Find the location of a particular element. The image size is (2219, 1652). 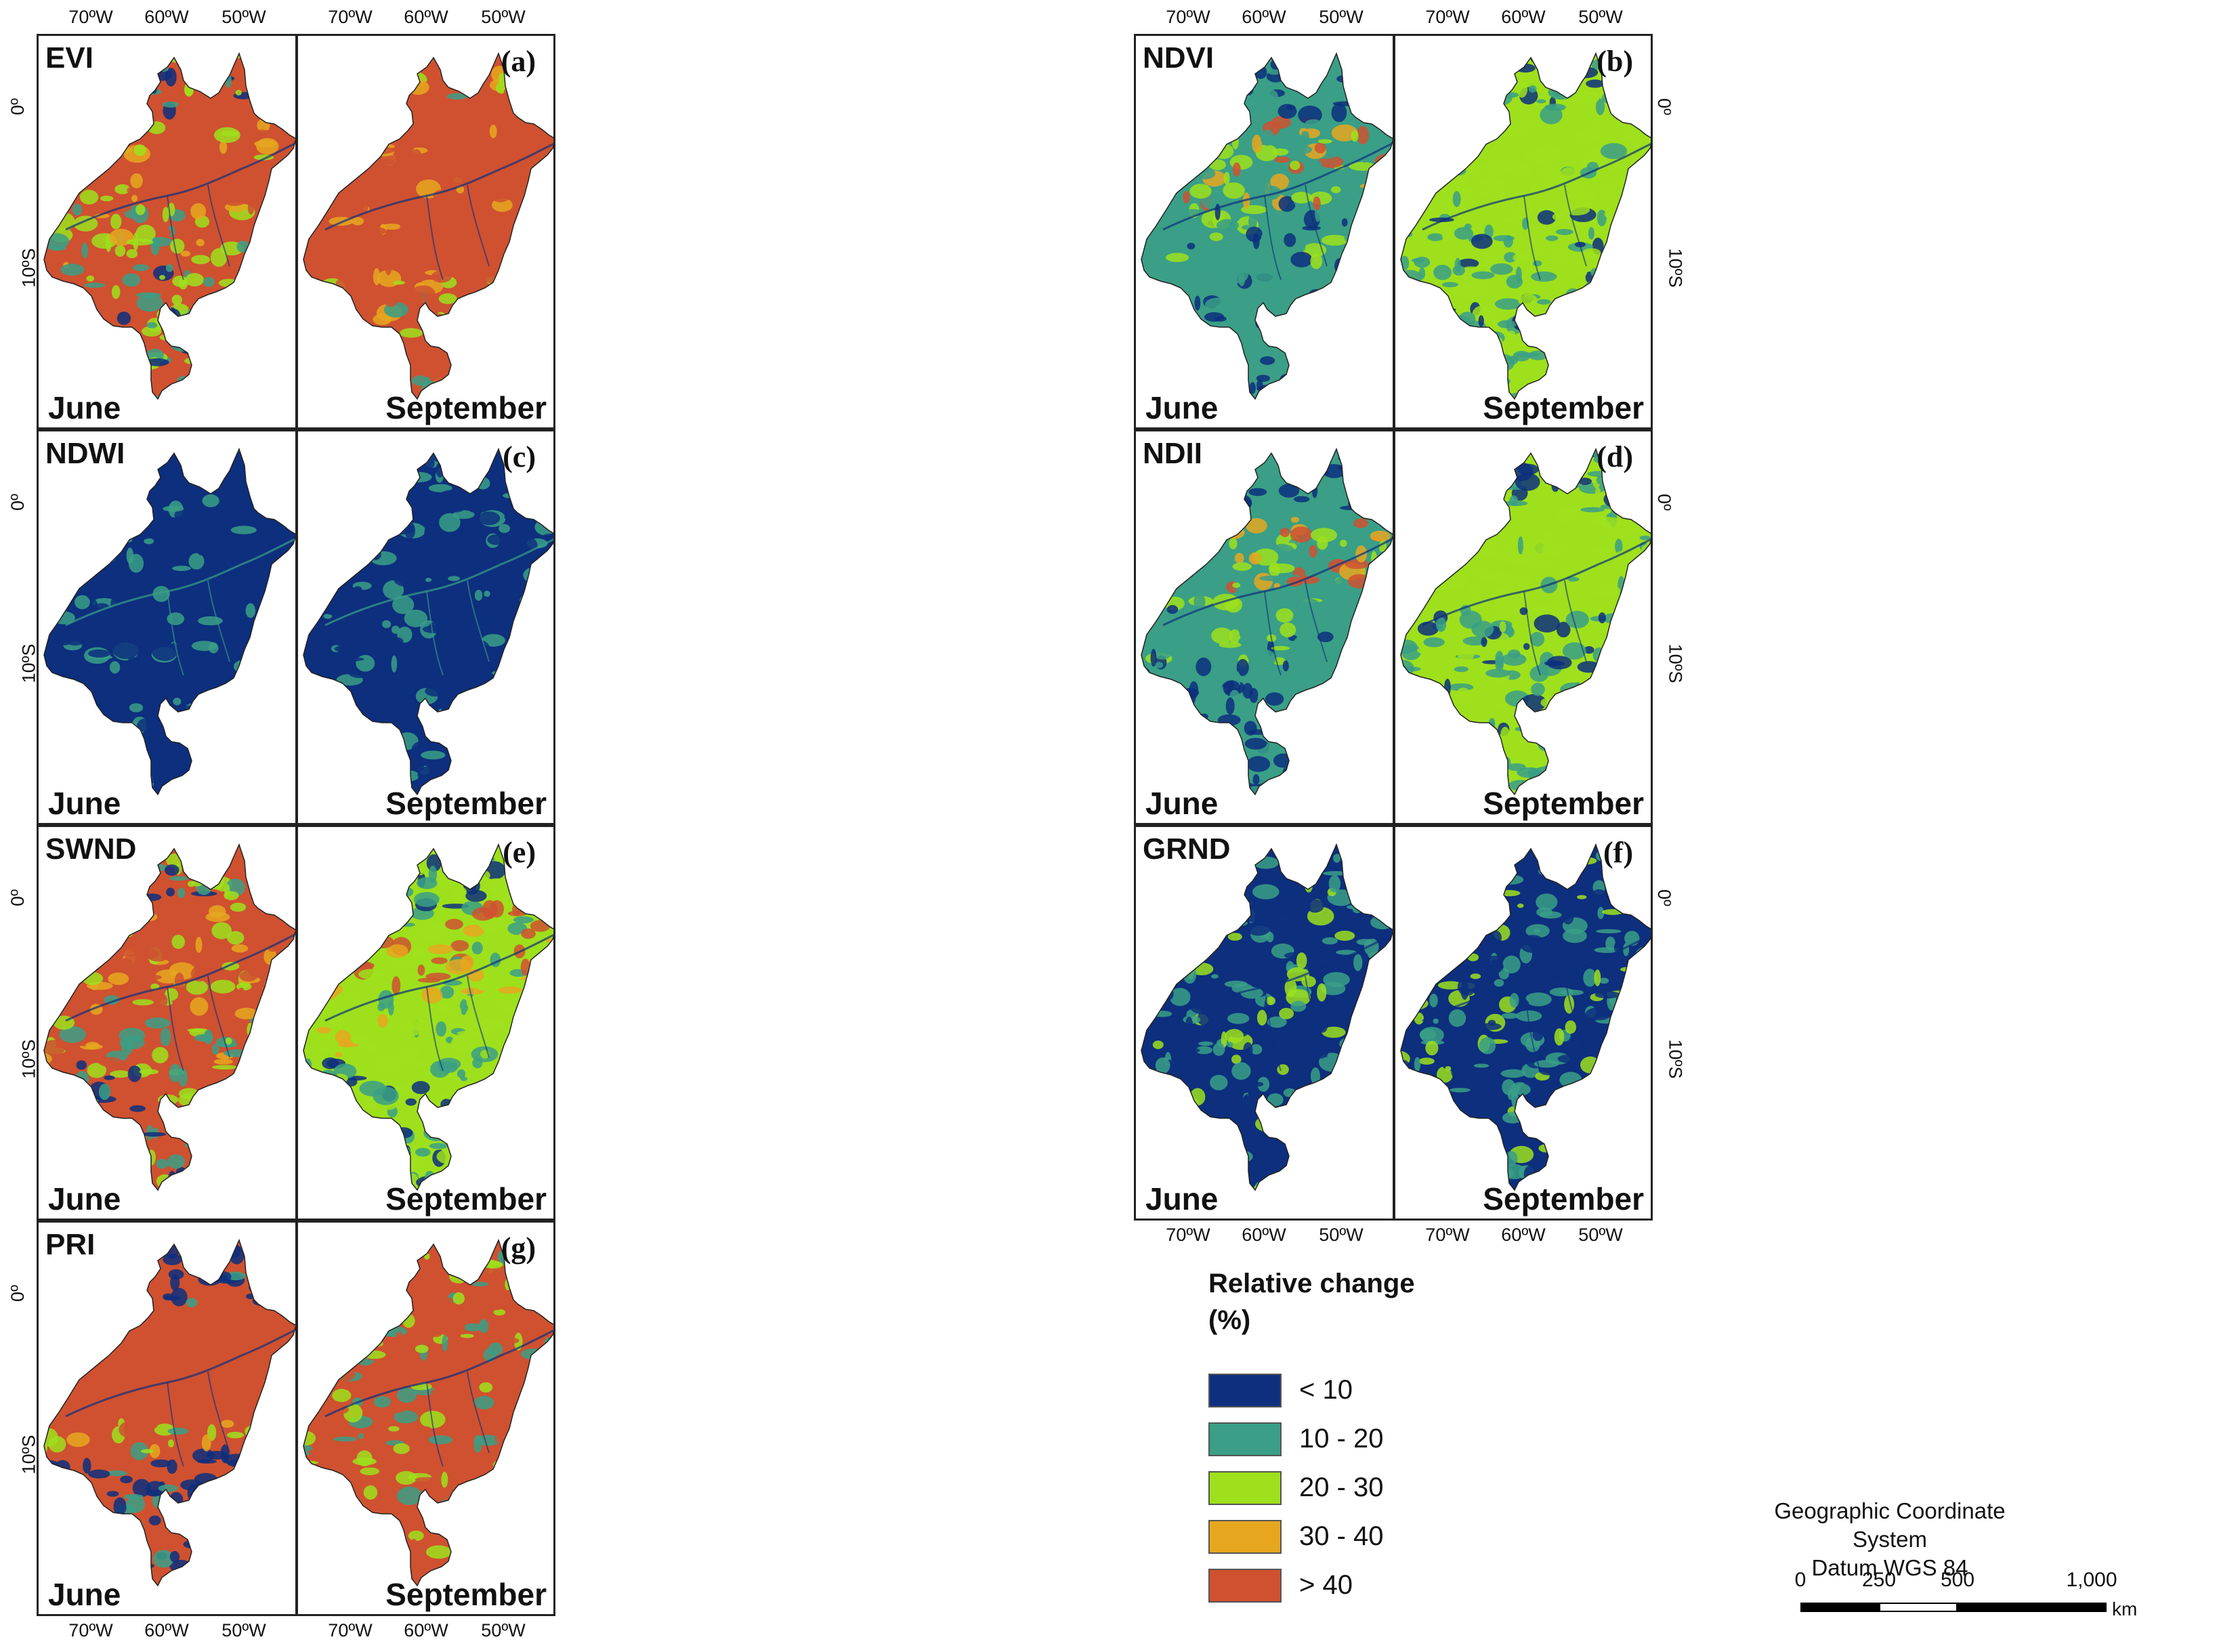

scale-tick-label: 500 is located at coordinates (1957, 1580).